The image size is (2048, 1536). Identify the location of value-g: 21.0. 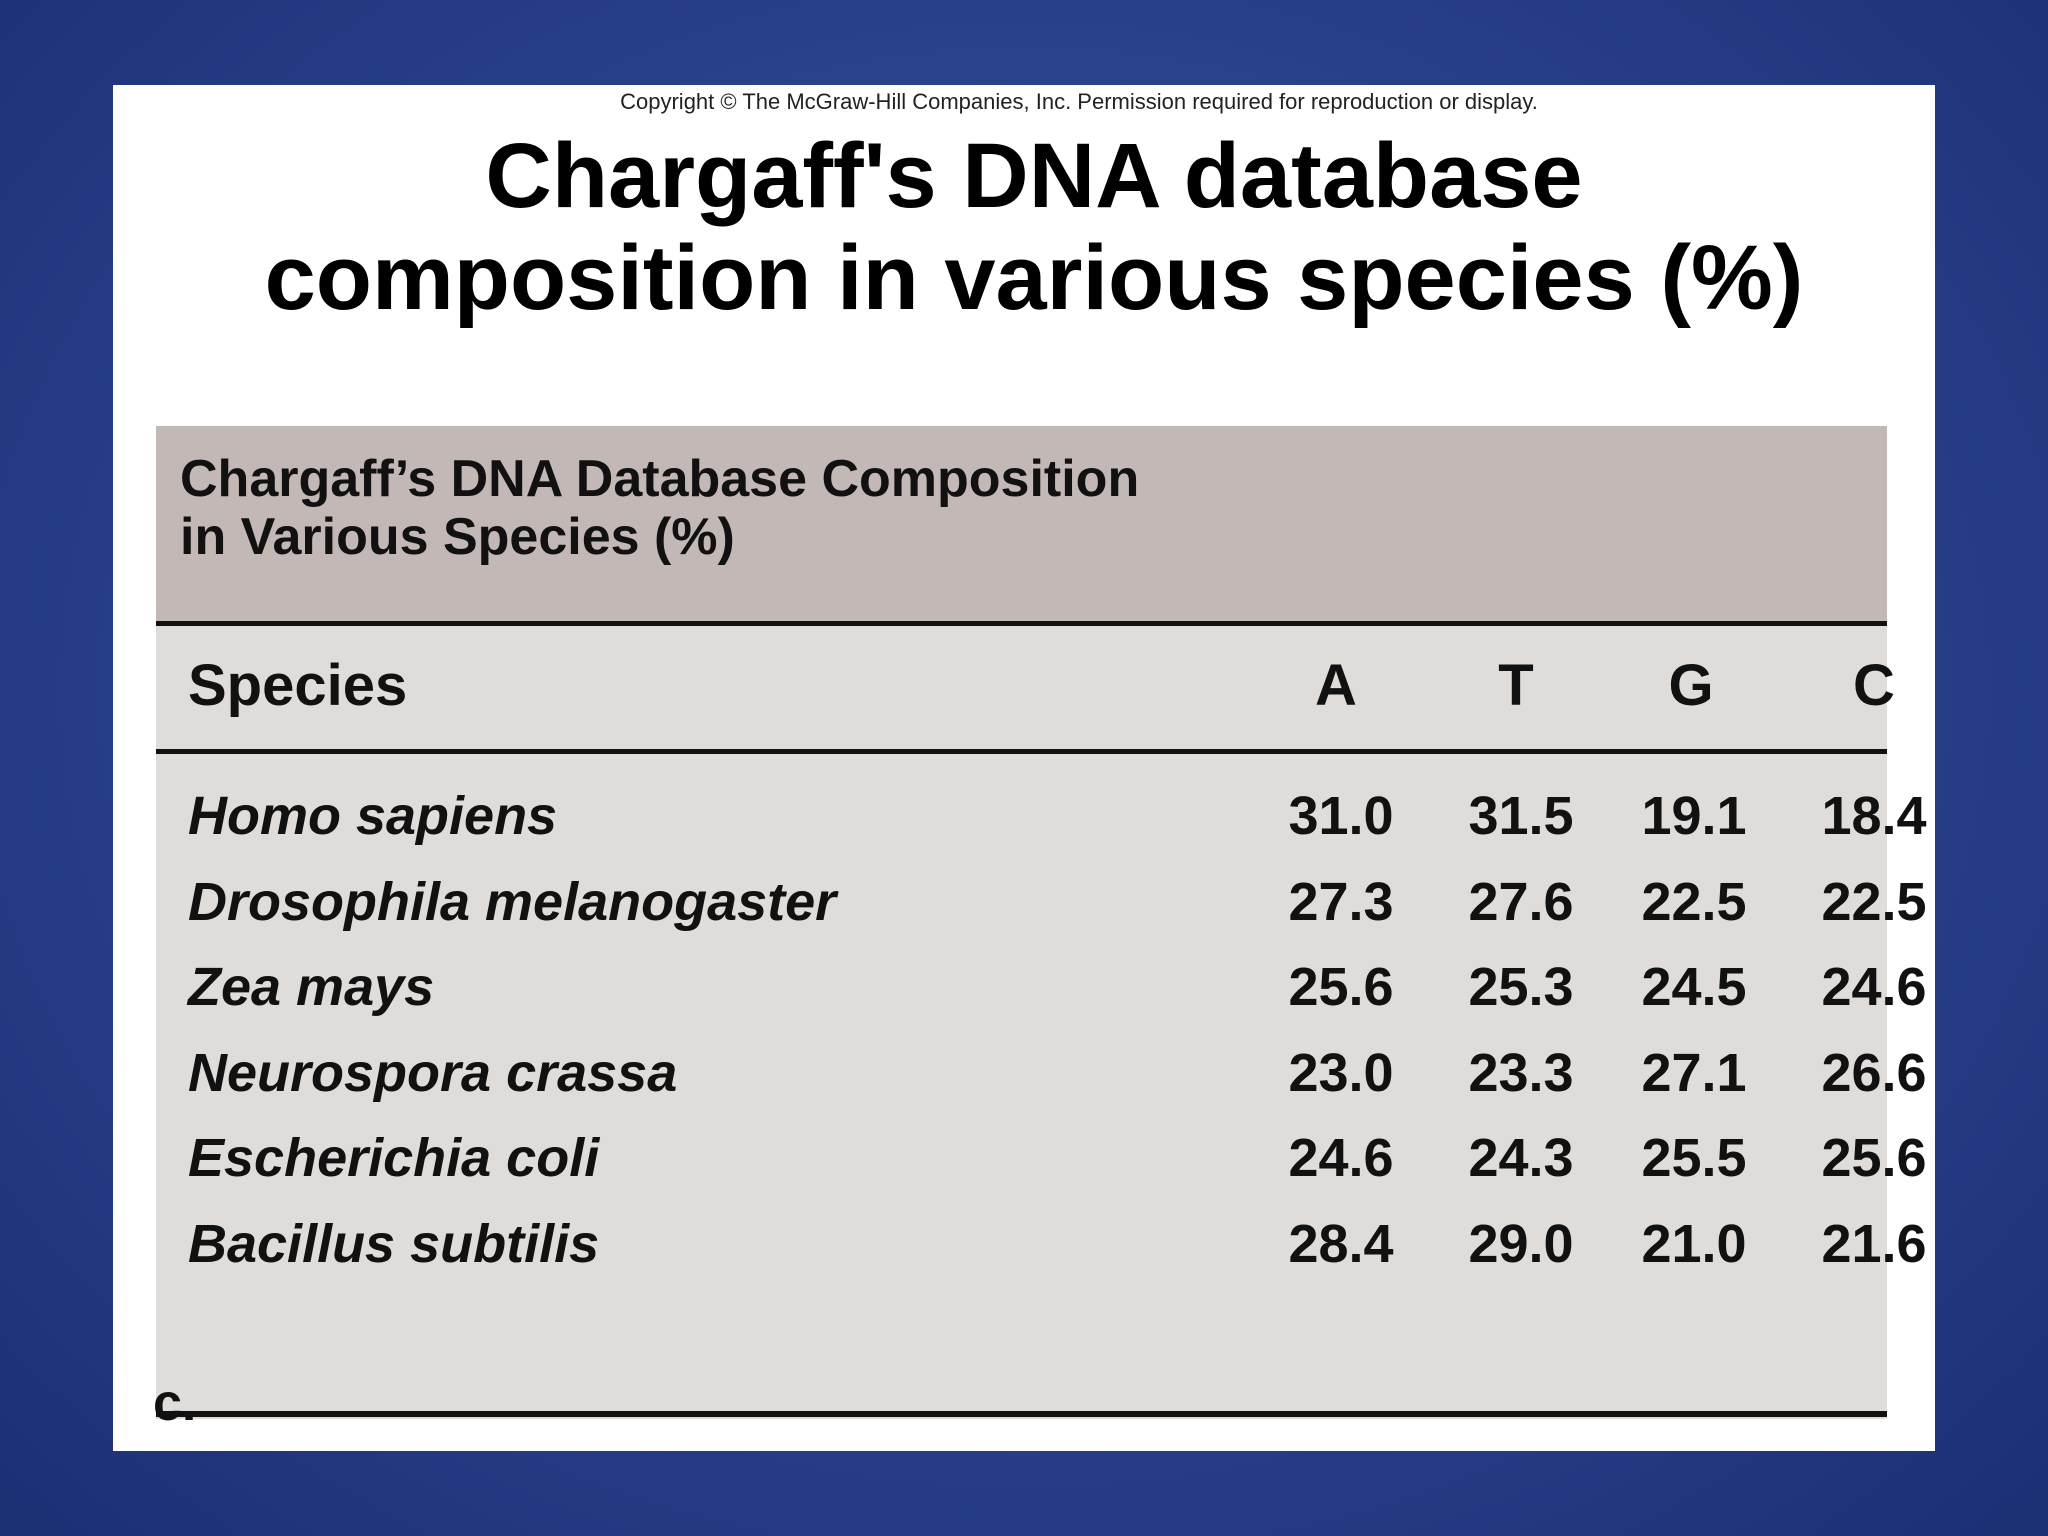
(1694, 1243).